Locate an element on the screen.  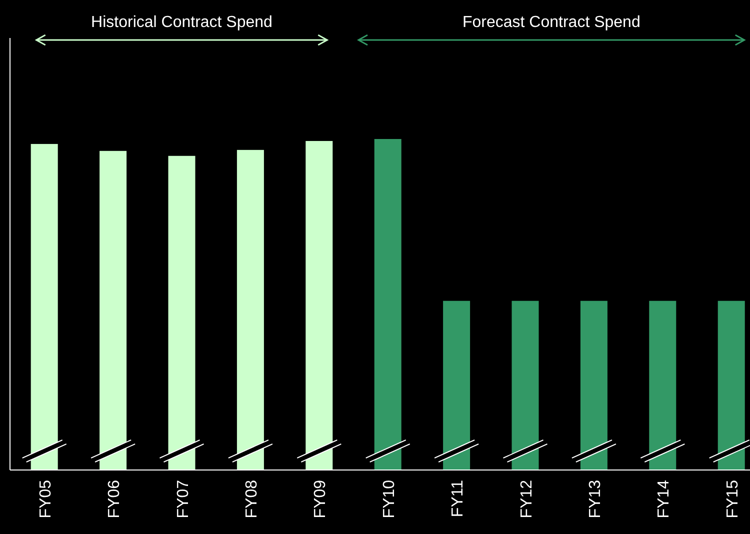
x-tick-label: FY07 is located at coordinates (183, 499).